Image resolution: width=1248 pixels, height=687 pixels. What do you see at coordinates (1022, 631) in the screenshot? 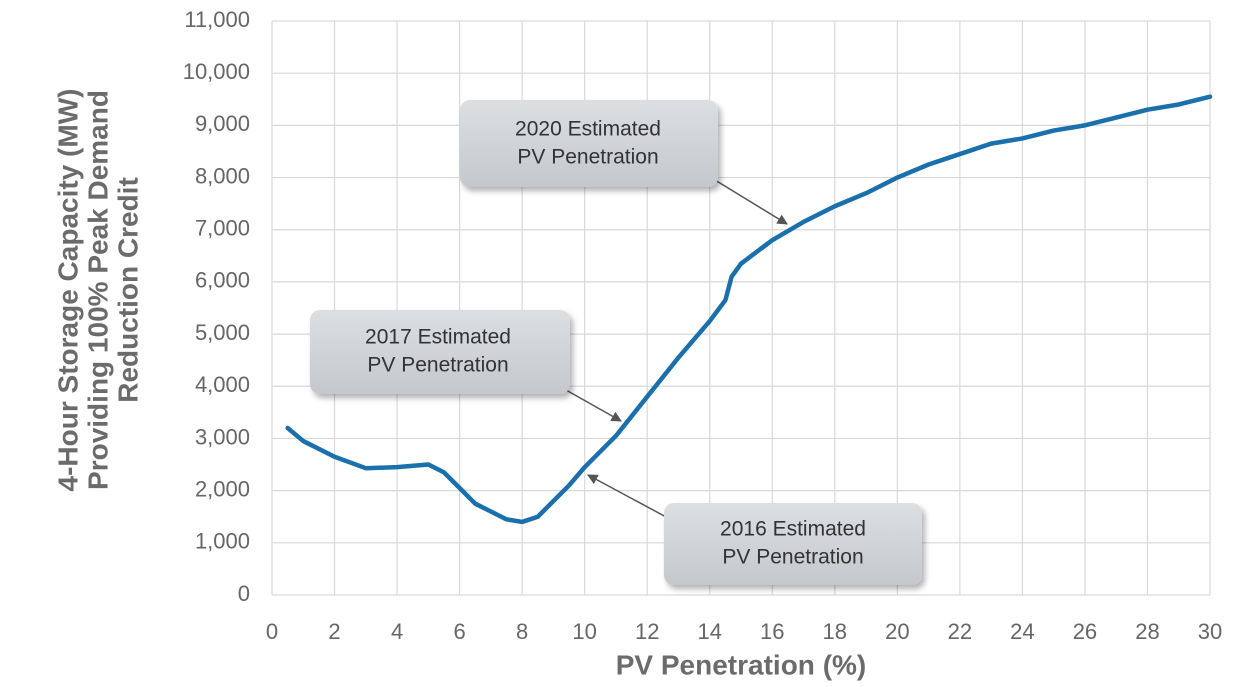
I see `x-tick-label: 24` at bounding box center [1022, 631].